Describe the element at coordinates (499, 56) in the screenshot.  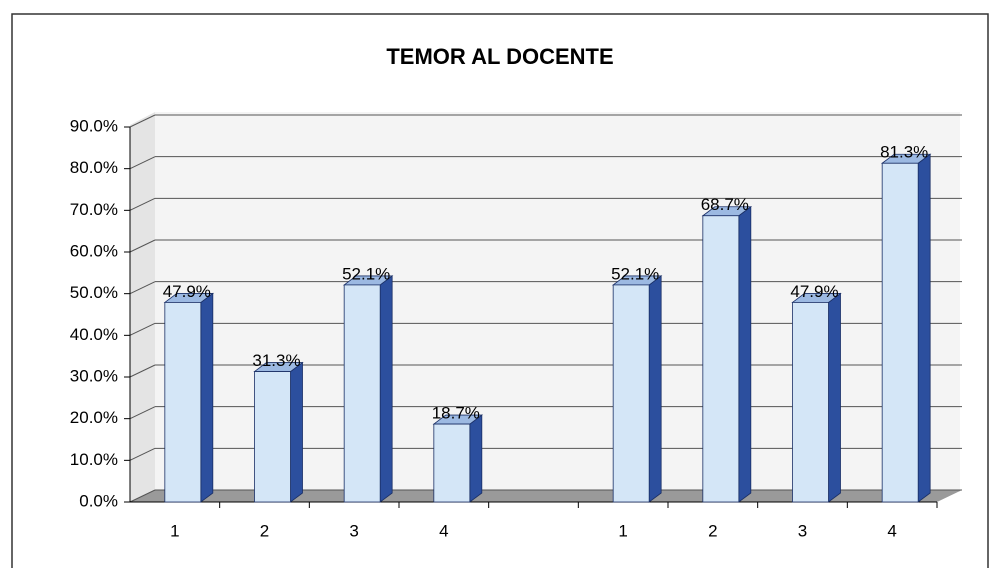
I see `chart-title: TEMOR AL DOCENTE` at that location.